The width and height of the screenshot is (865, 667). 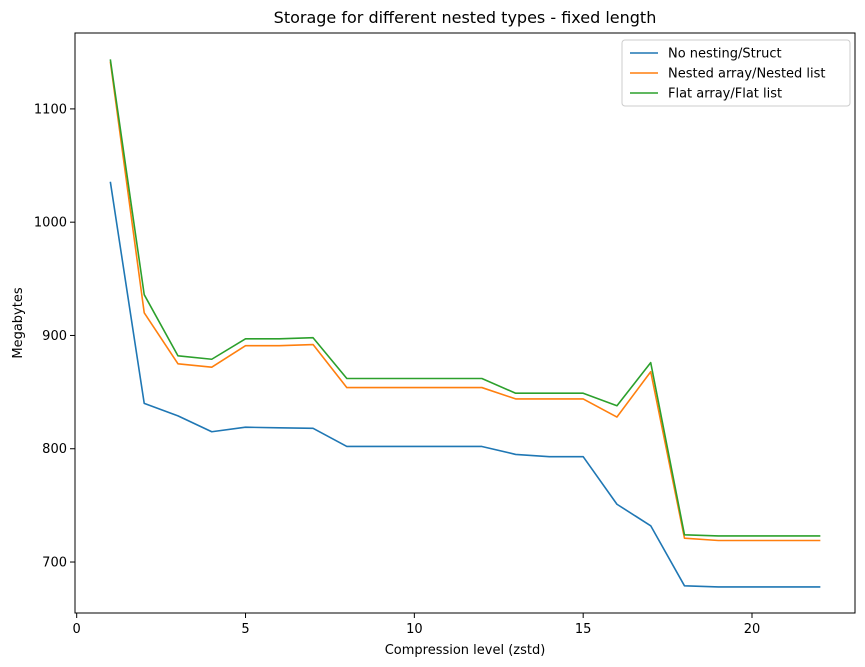 I want to click on x-axis-title: Compression level (zstd), so click(x=465, y=650).